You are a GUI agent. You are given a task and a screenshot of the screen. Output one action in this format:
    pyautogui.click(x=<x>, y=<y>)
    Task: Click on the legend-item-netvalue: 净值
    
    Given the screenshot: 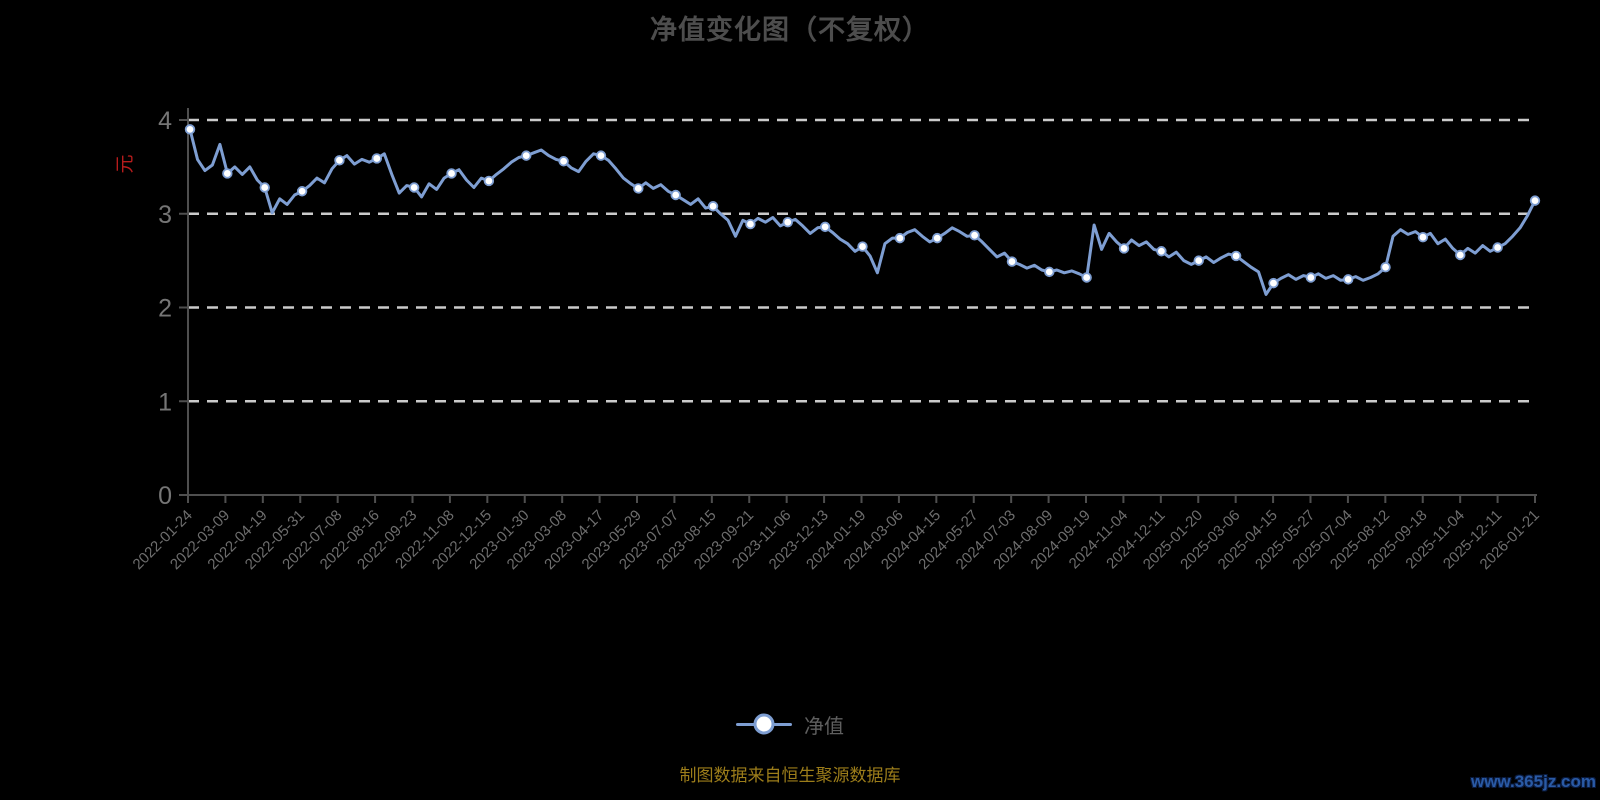 What is the action you would take?
    pyautogui.click(x=790, y=724)
    